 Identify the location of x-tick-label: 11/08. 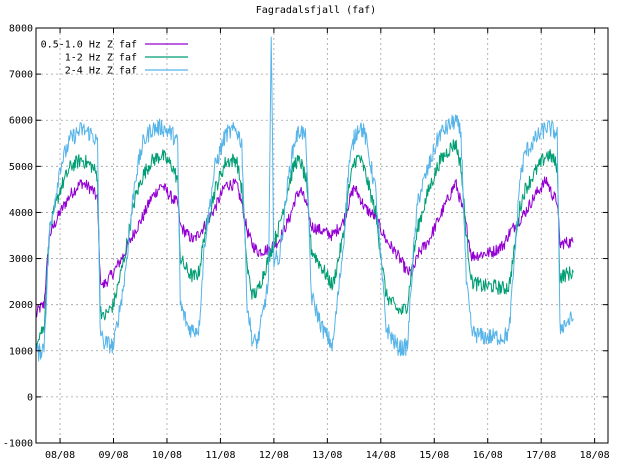
(220, 455).